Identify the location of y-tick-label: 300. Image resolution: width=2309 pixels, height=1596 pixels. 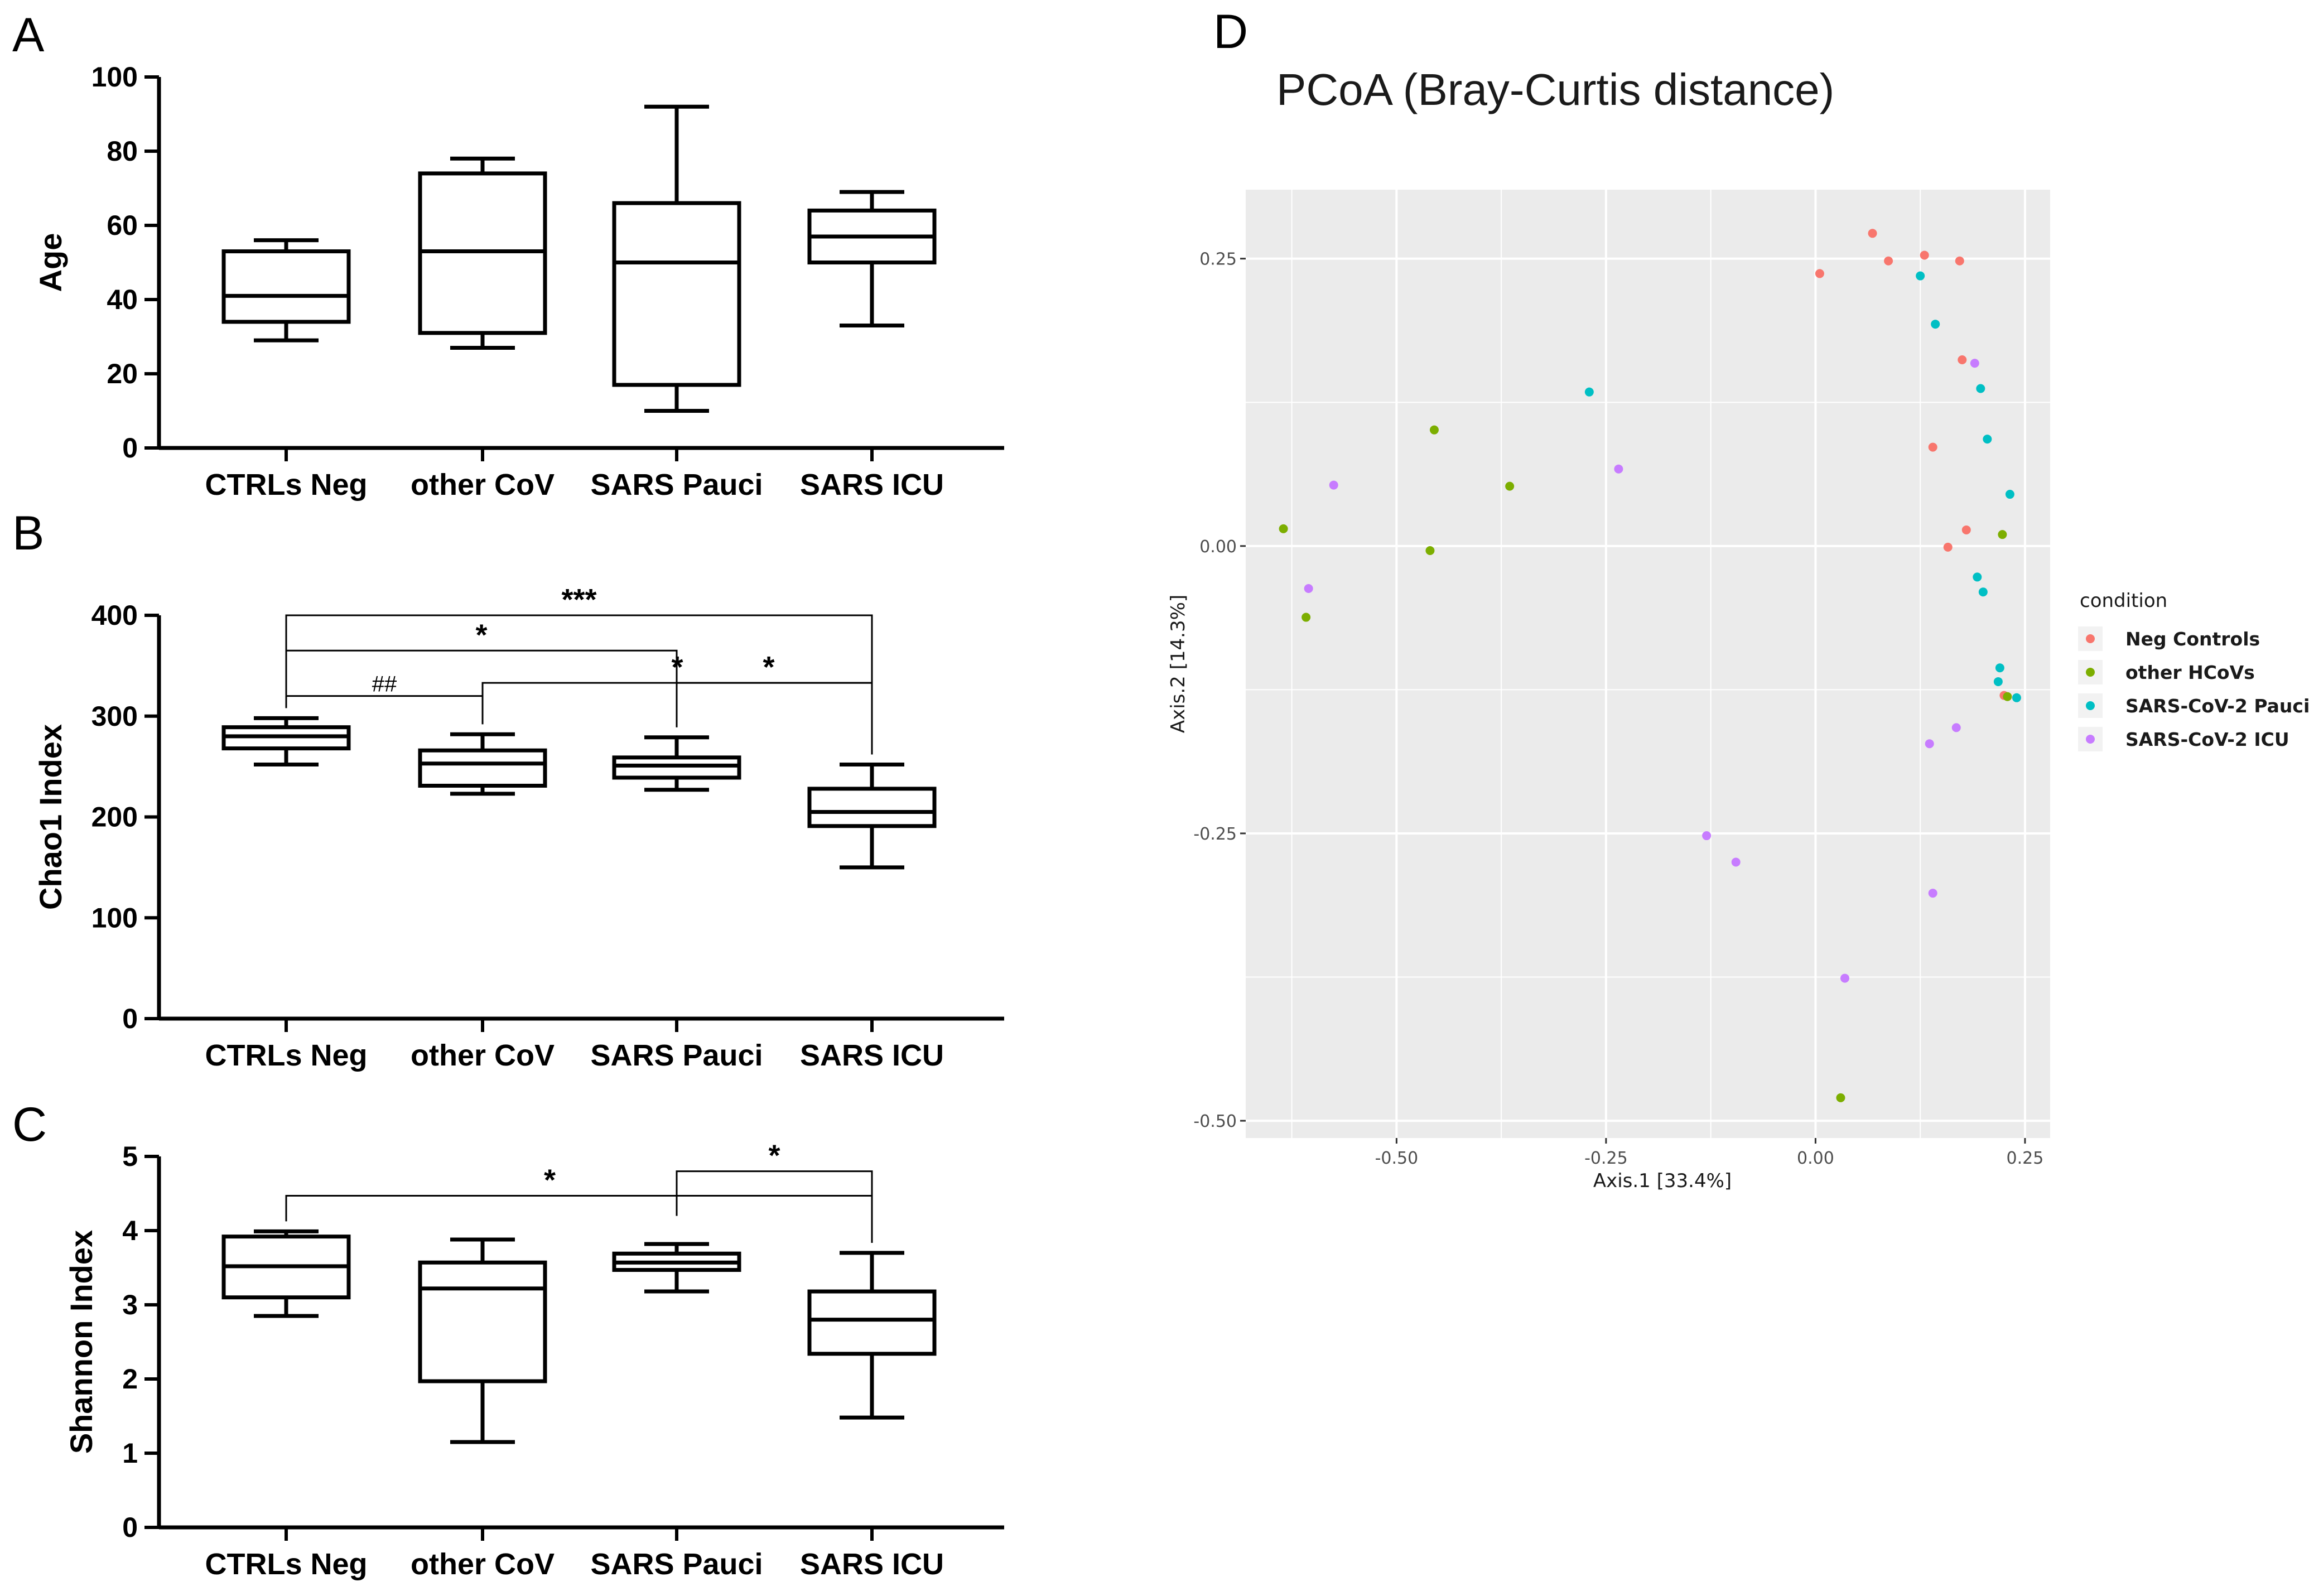
(114, 717).